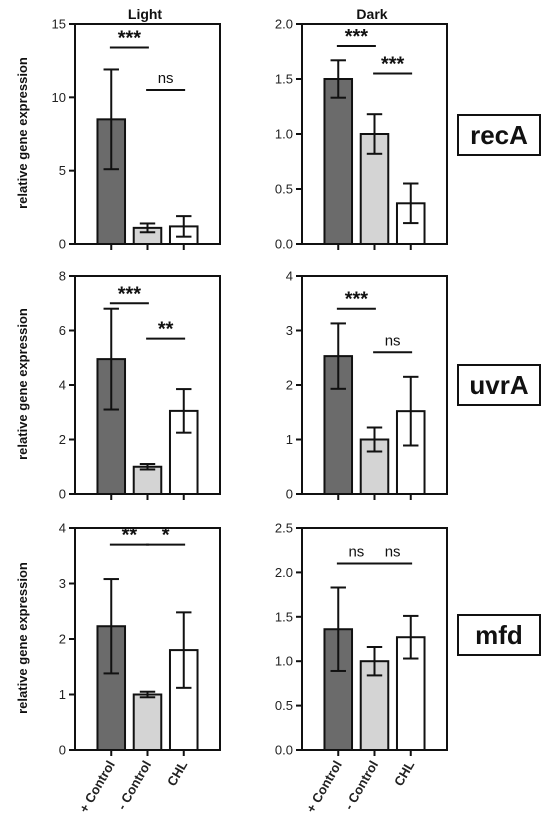  I want to click on bar-positive-control, so click(338, 161).